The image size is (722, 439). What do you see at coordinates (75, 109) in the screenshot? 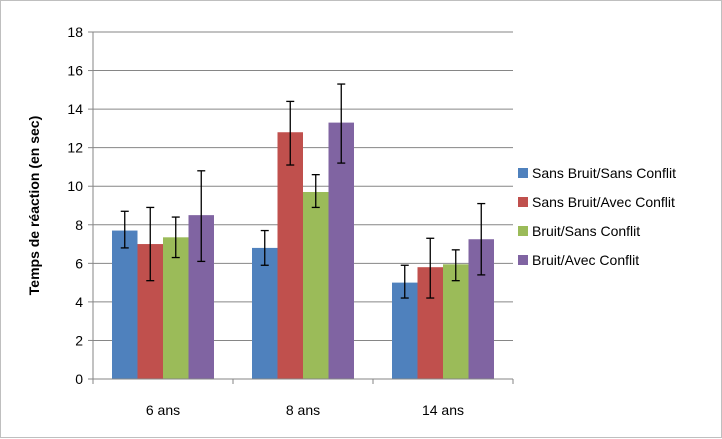
I see `y-tick-label: 14` at bounding box center [75, 109].